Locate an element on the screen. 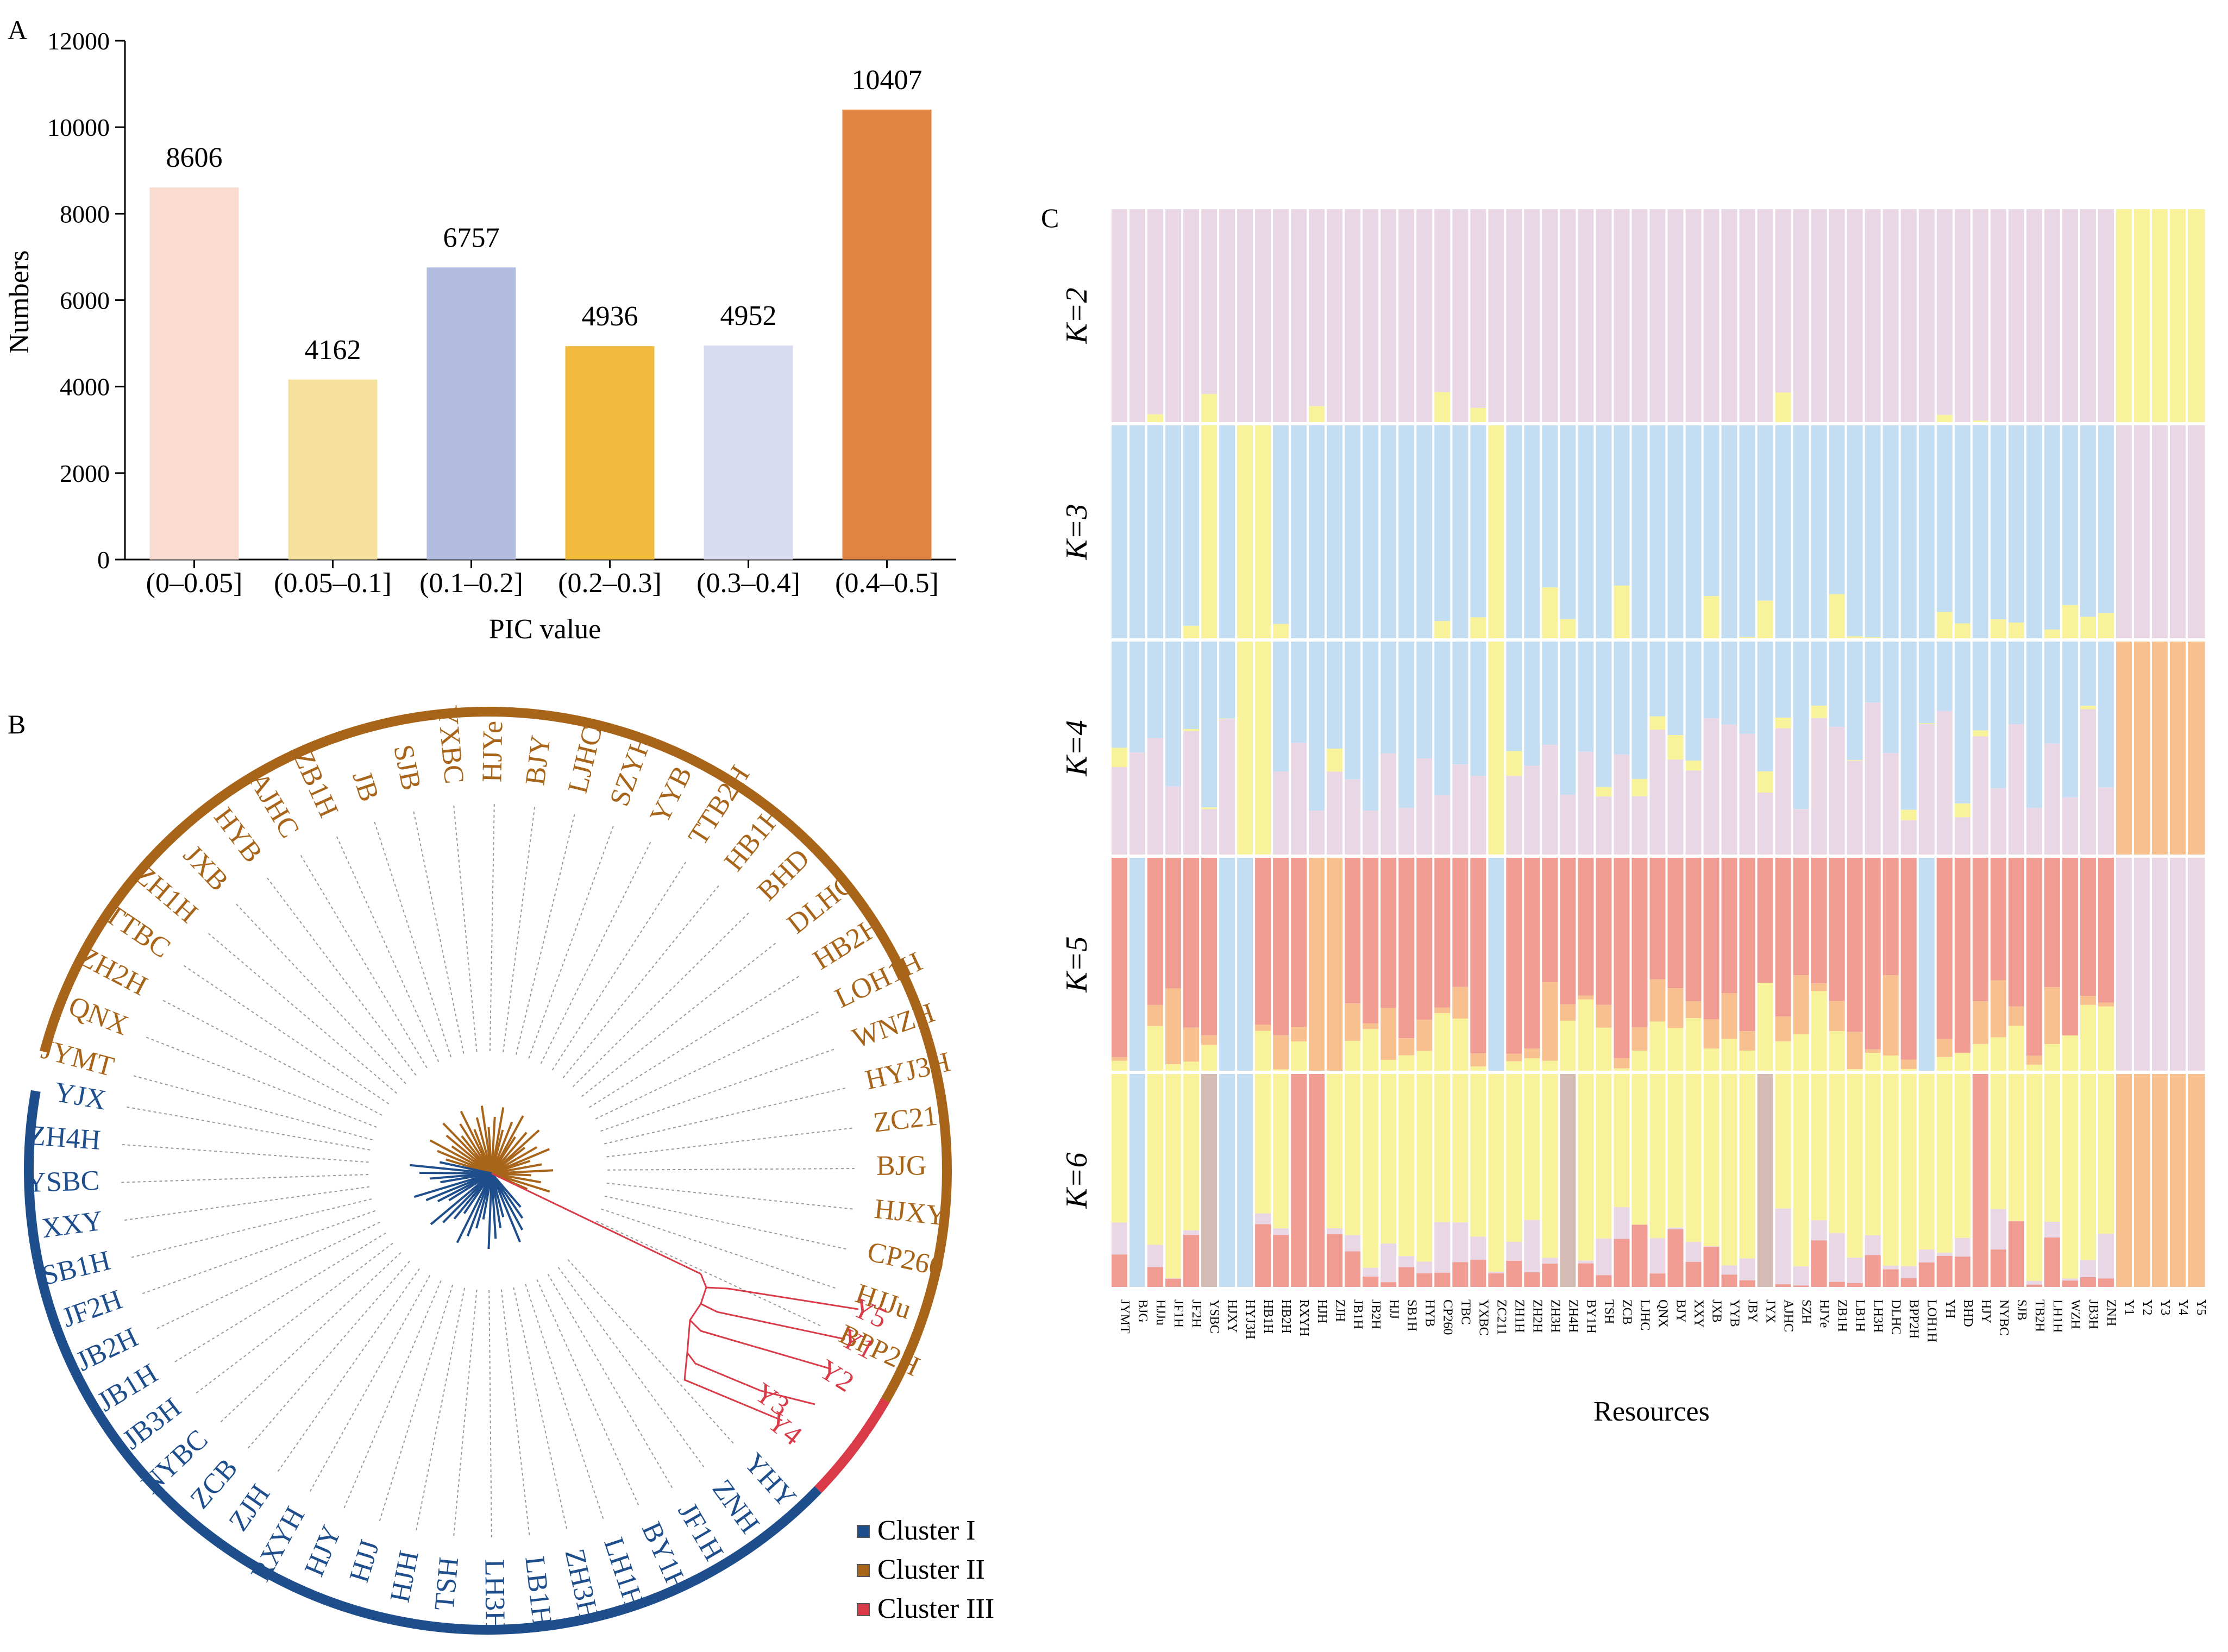 The image size is (2228, 1652). bar-chart-x-tick-label: (0.05–0.1] is located at coordinates (333, 584).